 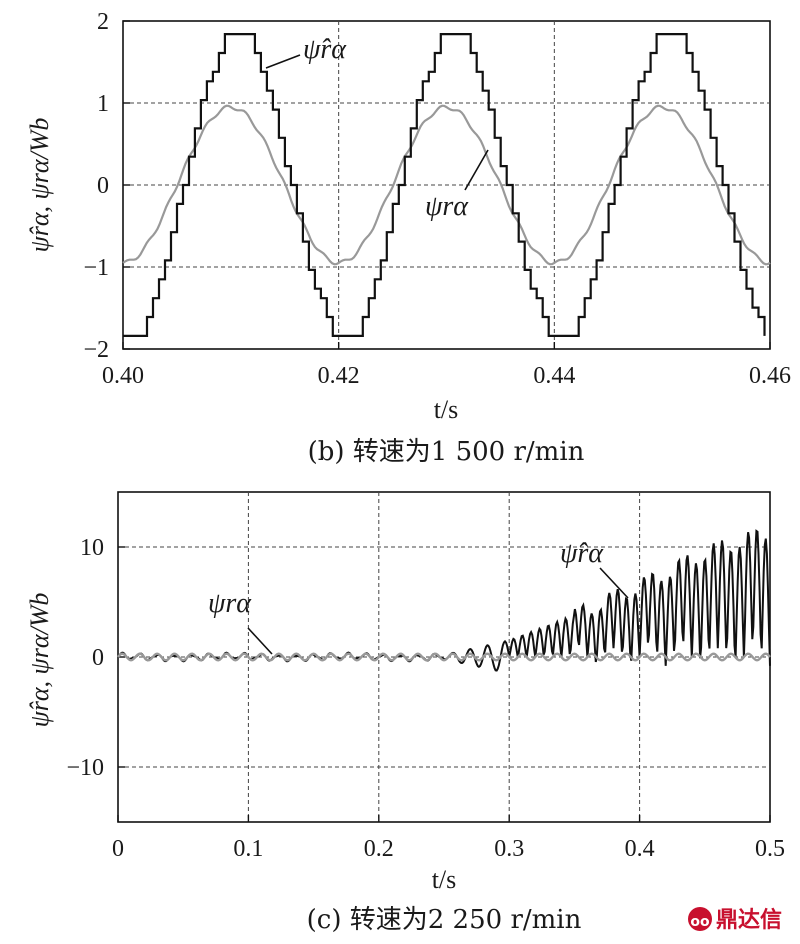 I want to click on caption-c: (c) 转速为2 250 r/min, so click(x=444, y=920).